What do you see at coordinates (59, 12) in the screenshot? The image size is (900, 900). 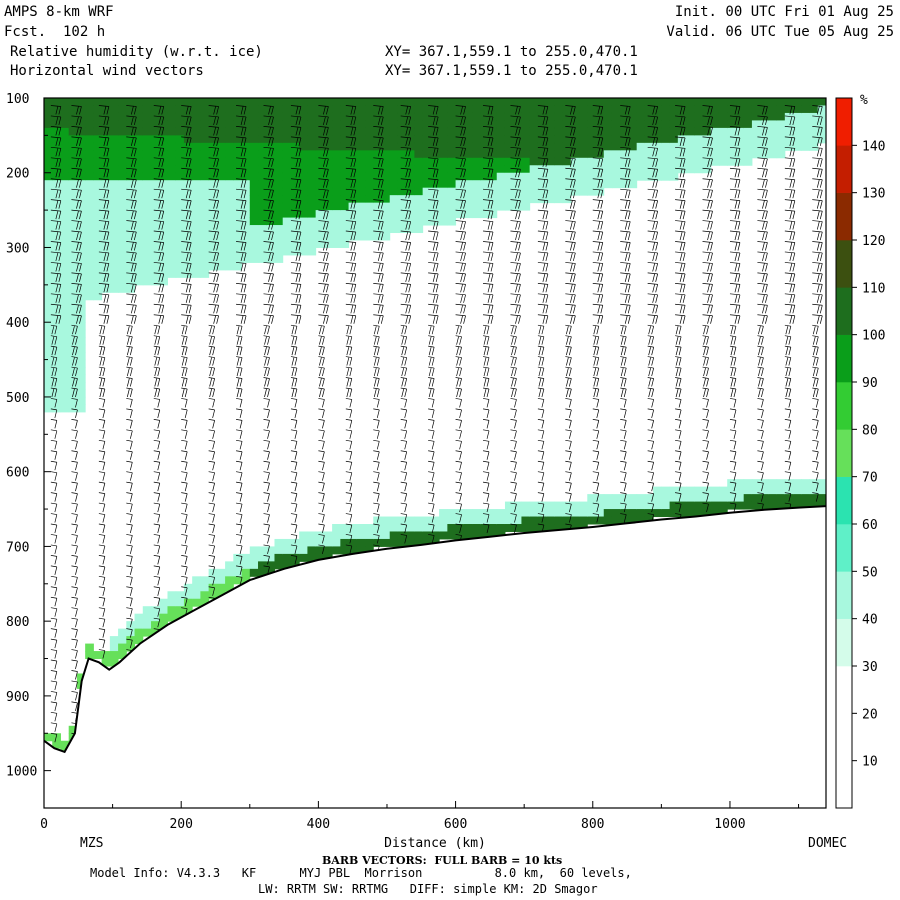 I see `model-title: AMPS 8-km WRF` at bounding box center [59, 12].